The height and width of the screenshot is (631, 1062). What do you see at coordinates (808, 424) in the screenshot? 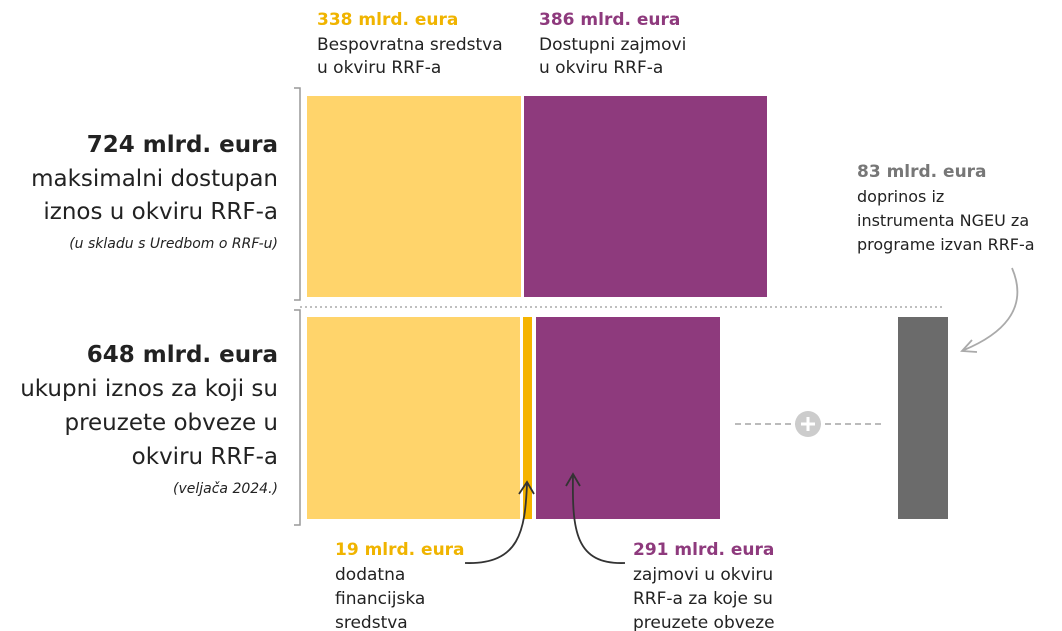
I see `plus-sign` at bounding box center [808, 424].